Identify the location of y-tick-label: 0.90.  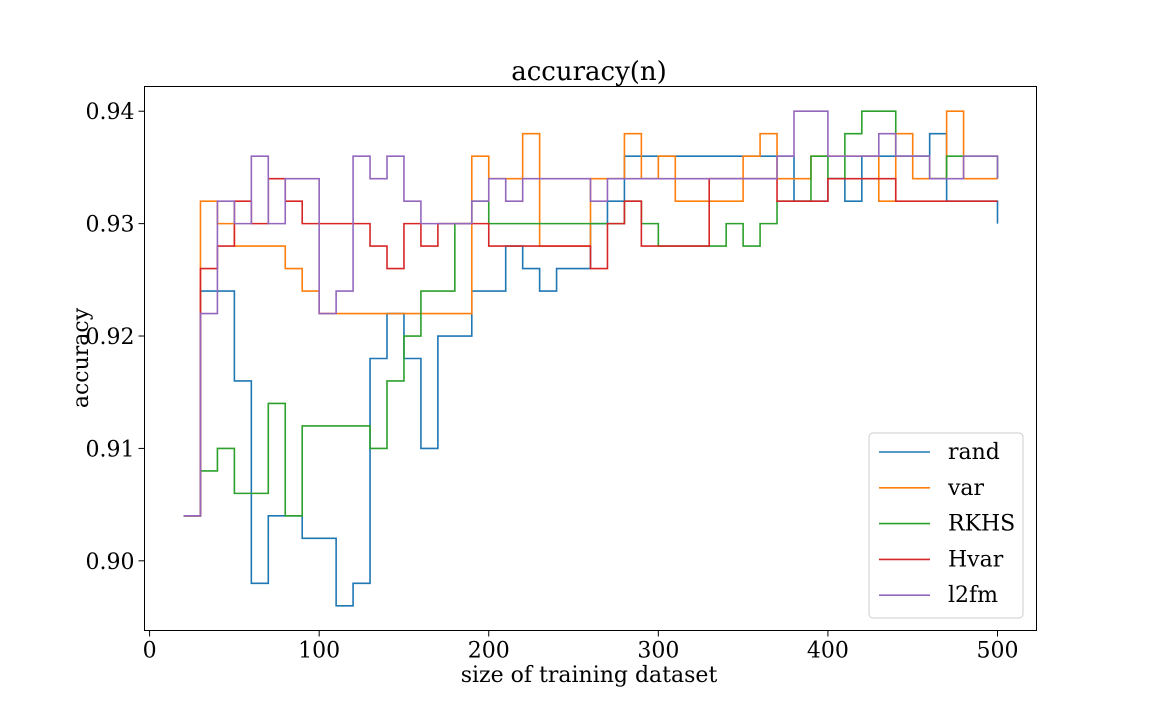
(110, 562).